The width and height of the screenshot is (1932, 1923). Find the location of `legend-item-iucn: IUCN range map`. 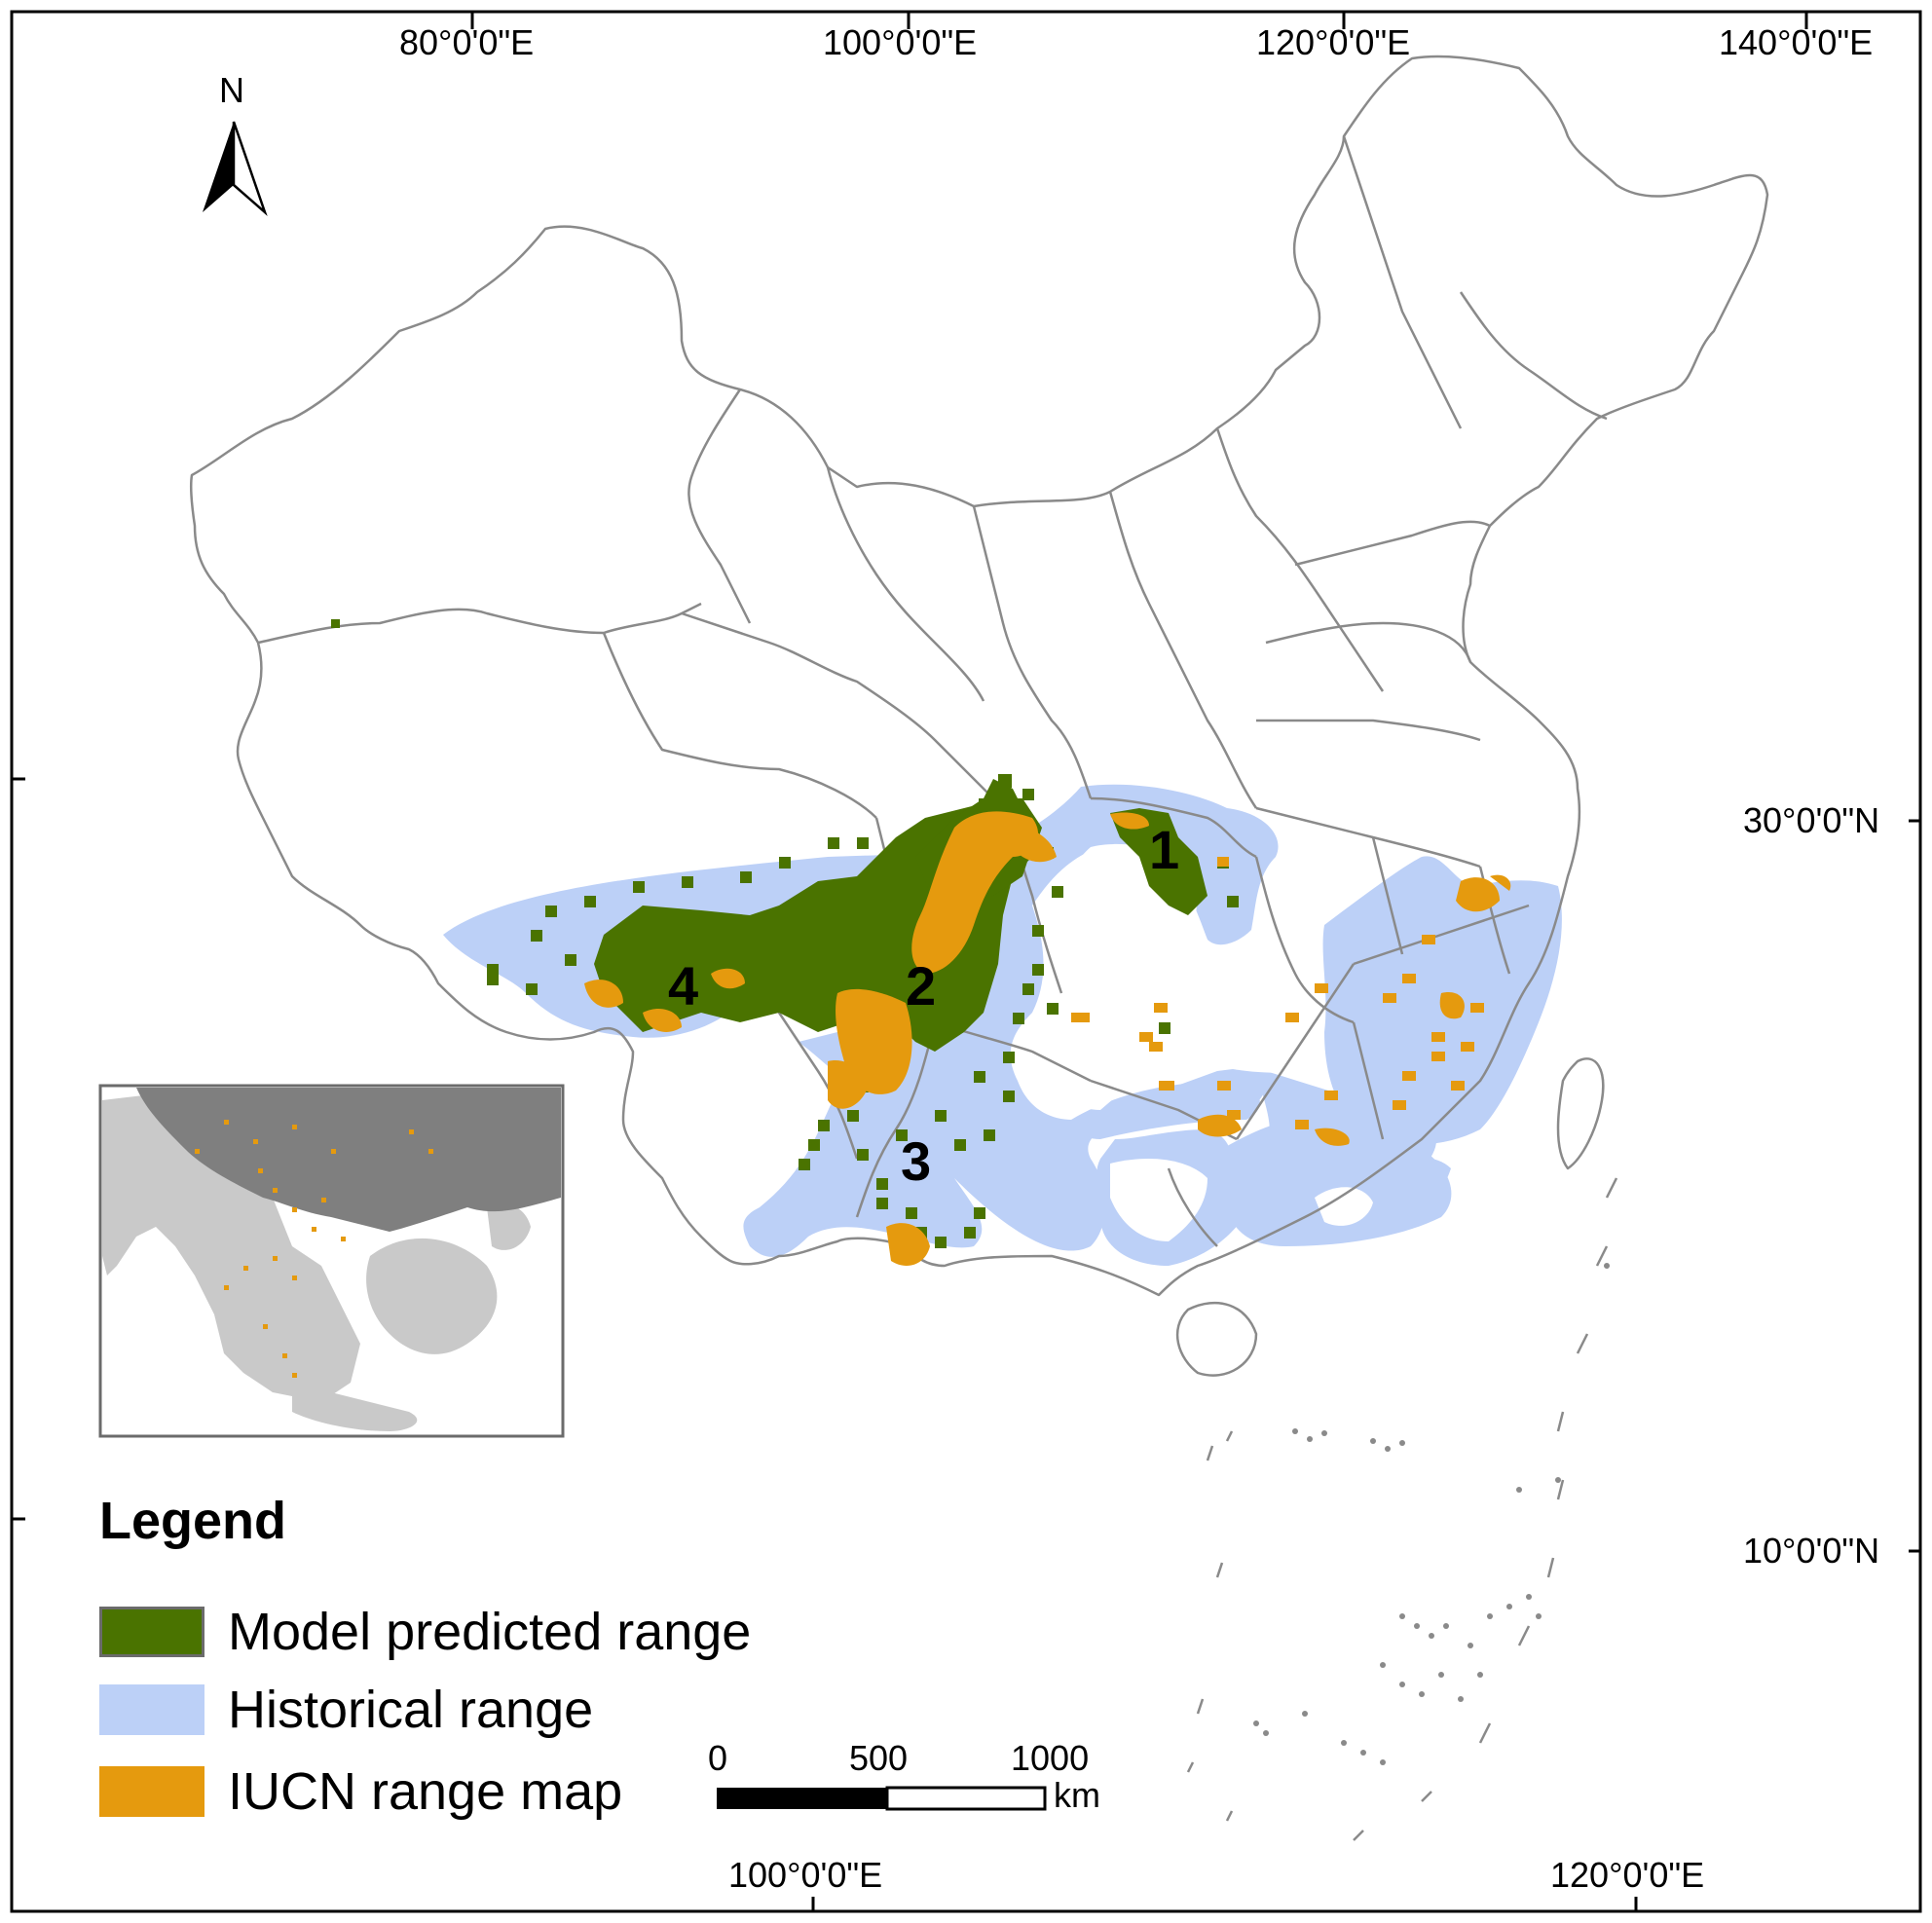

legend-item-iucn: IUCN range map is located at coordinates (361, 1791).